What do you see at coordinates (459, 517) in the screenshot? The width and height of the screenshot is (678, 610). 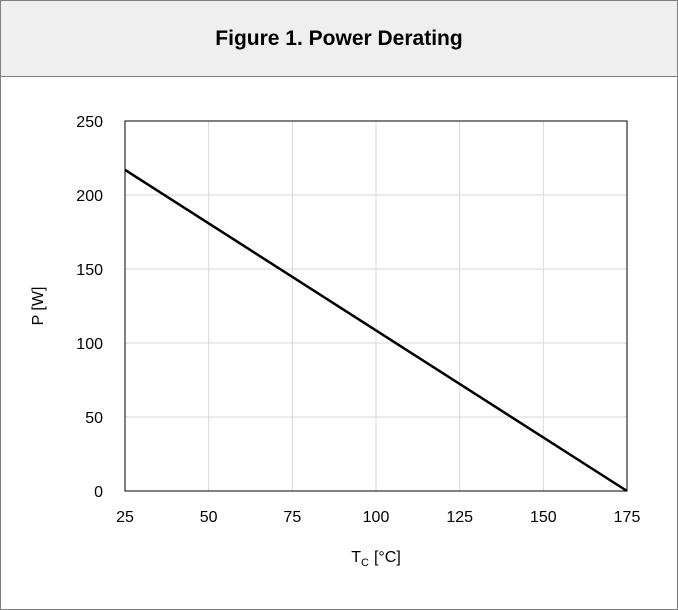 I see `x-tick-label-4: 125` at bounding box center [459, 517].